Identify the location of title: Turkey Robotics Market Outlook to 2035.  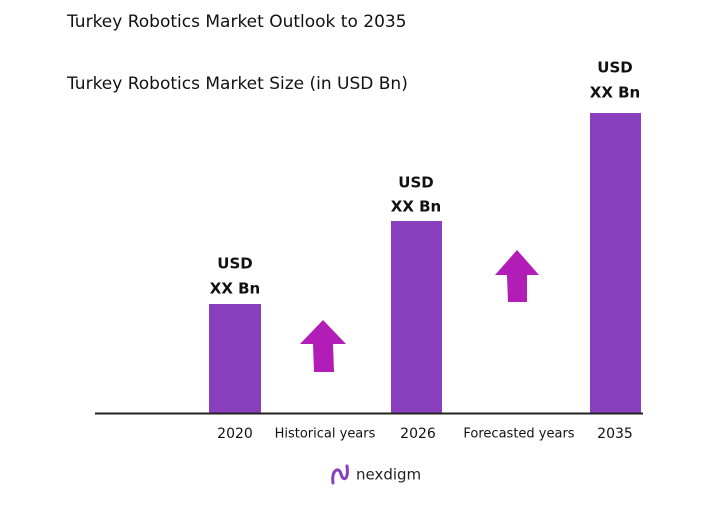
(236, 22).